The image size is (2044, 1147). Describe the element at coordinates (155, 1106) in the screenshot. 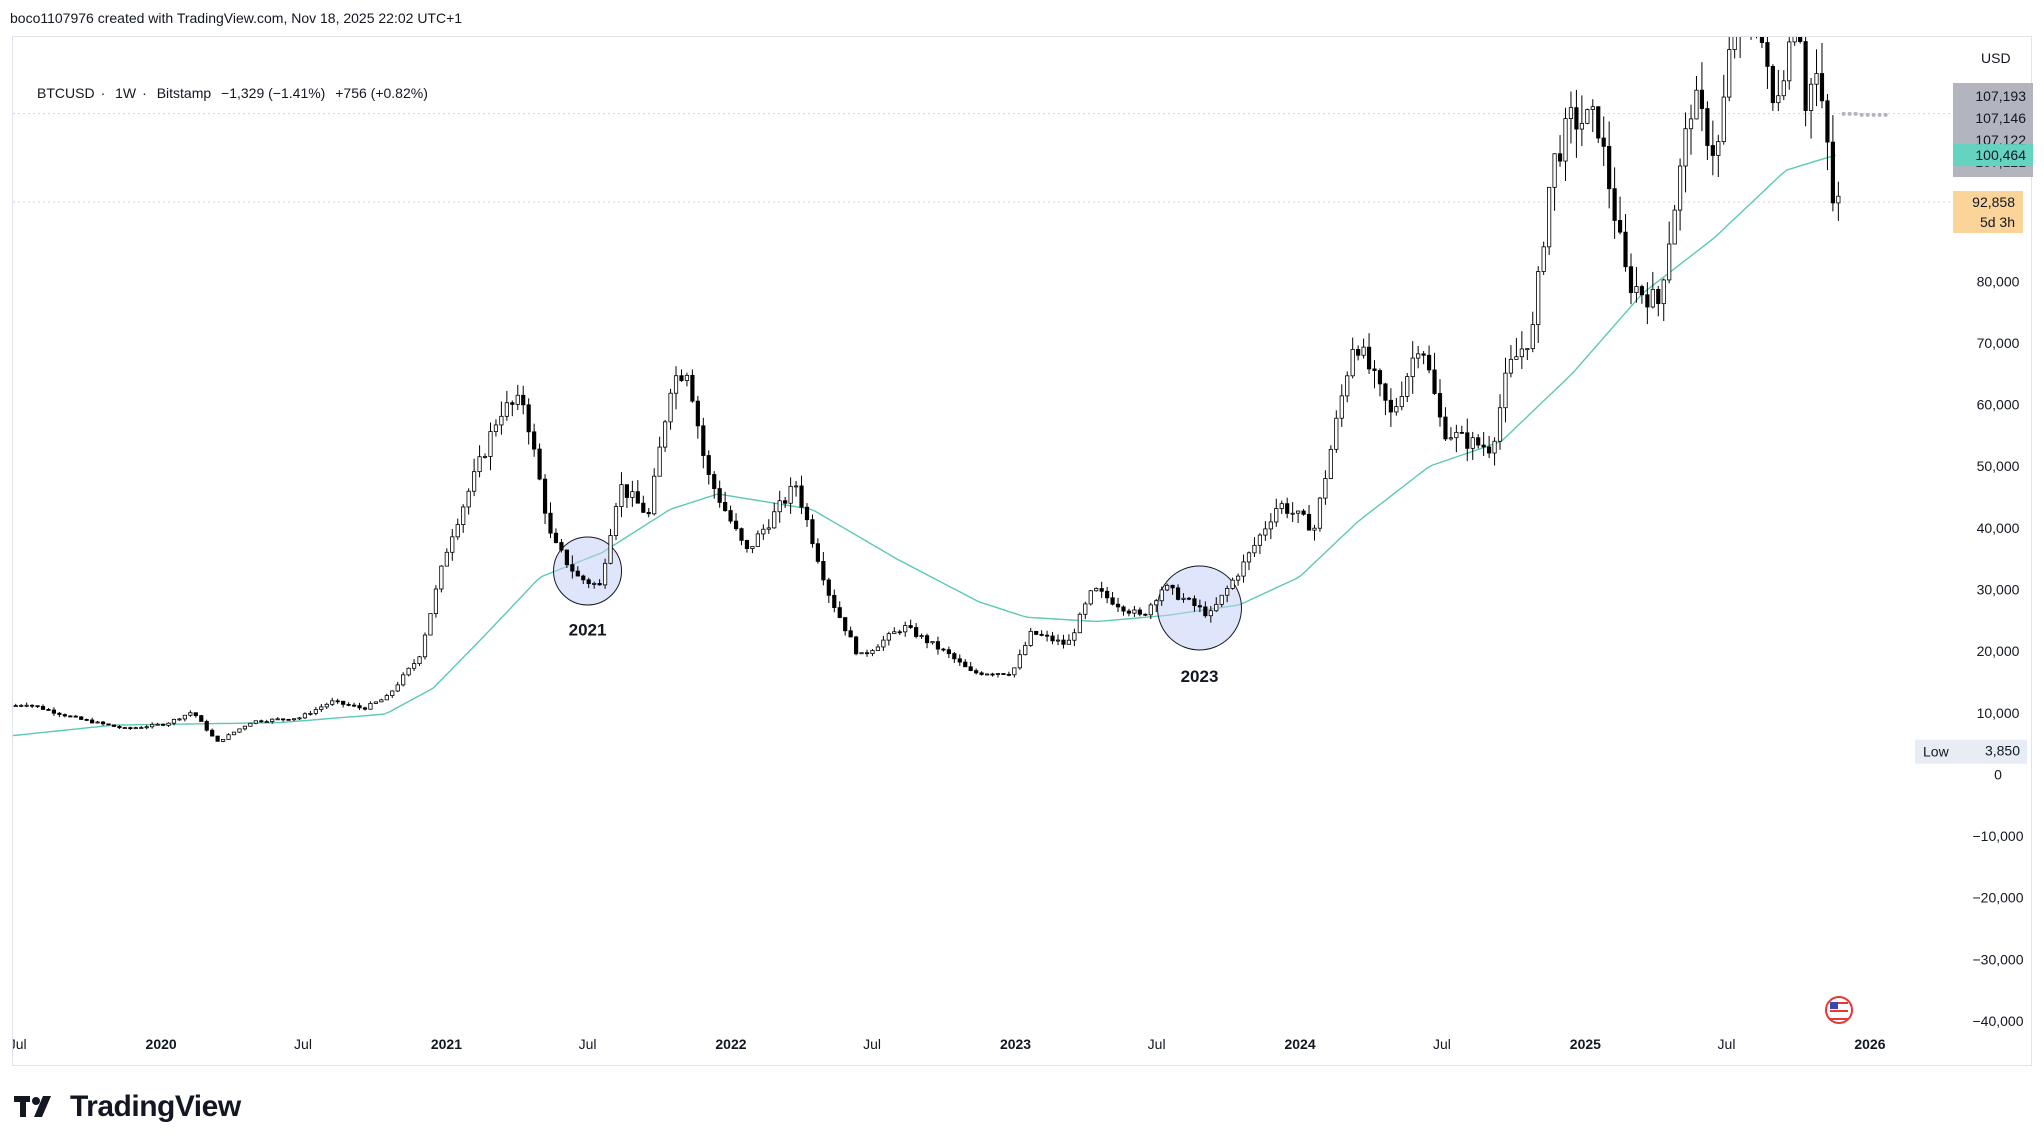

I see `brand-name: TradingView` at that location.